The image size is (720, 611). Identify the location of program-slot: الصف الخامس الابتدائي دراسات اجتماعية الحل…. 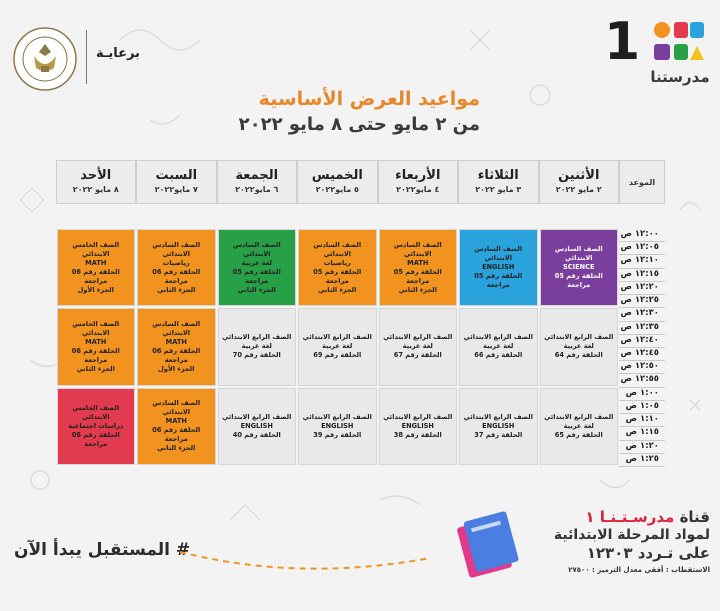
(95, 426).